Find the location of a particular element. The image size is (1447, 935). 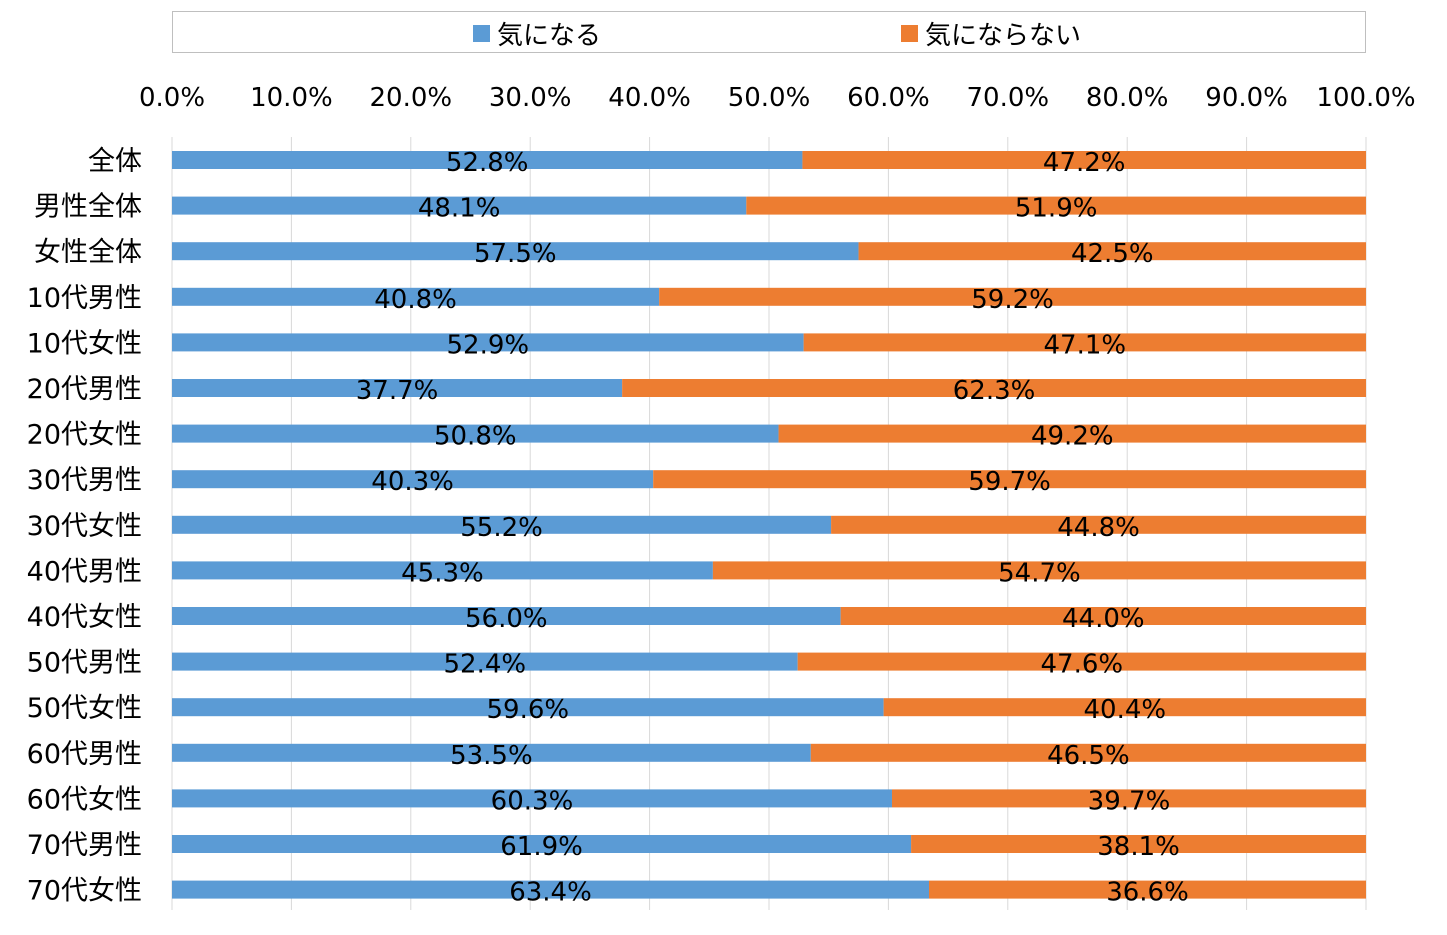

legend-label-kininaranai: 気にならない is located at coordinates (1003, 35).